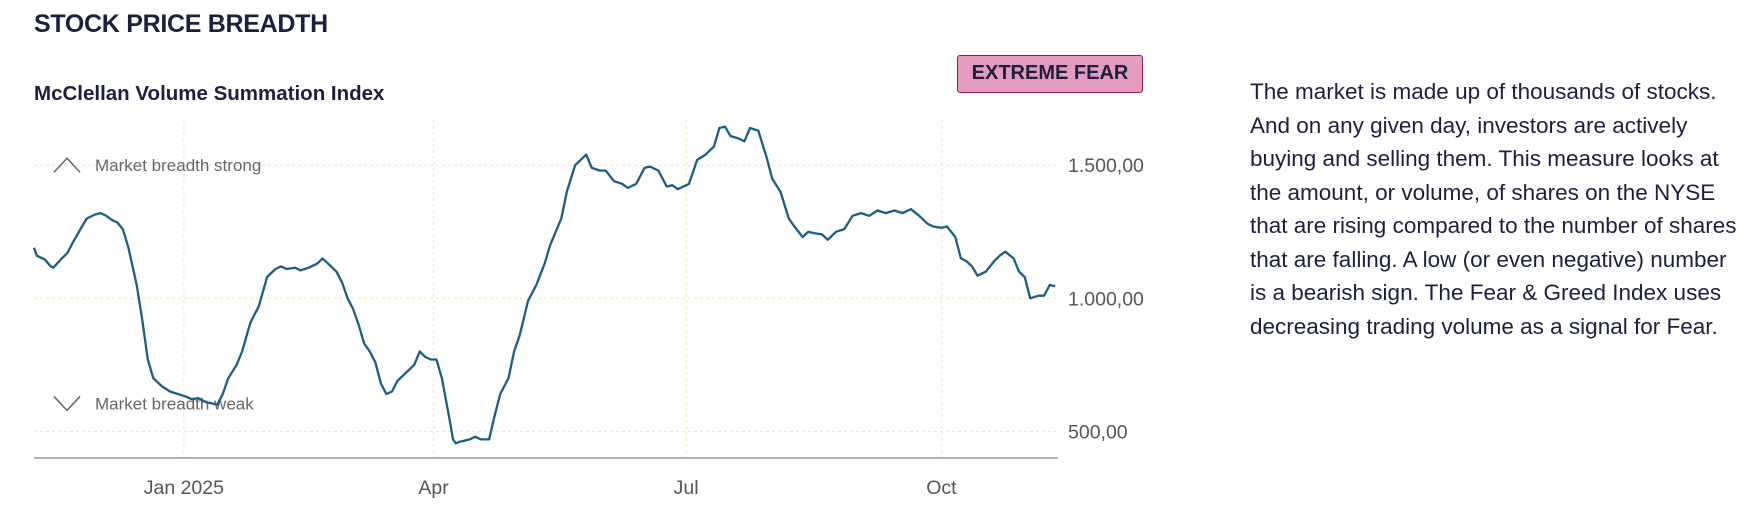 The image size is (1748, 521). What do you see at coordinates (1098, 432) in the screenshot?
I see `y-tick-label: 500,00` at bounding box center [1098, 432].